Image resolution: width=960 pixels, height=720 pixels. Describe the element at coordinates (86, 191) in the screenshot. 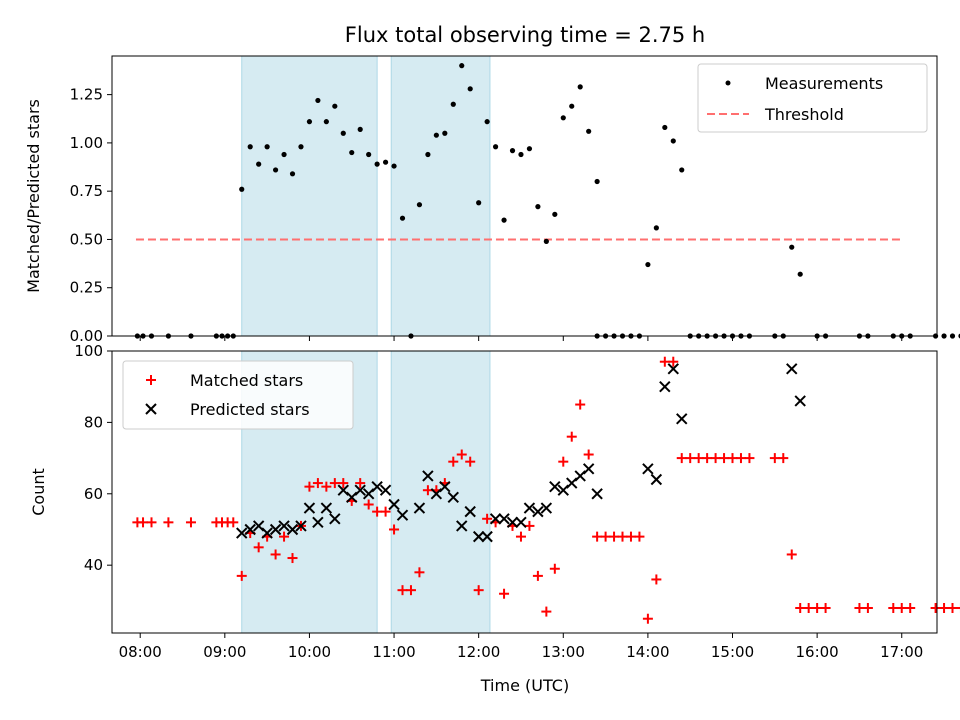

I see `y-tick-label: 0.75` at that location.